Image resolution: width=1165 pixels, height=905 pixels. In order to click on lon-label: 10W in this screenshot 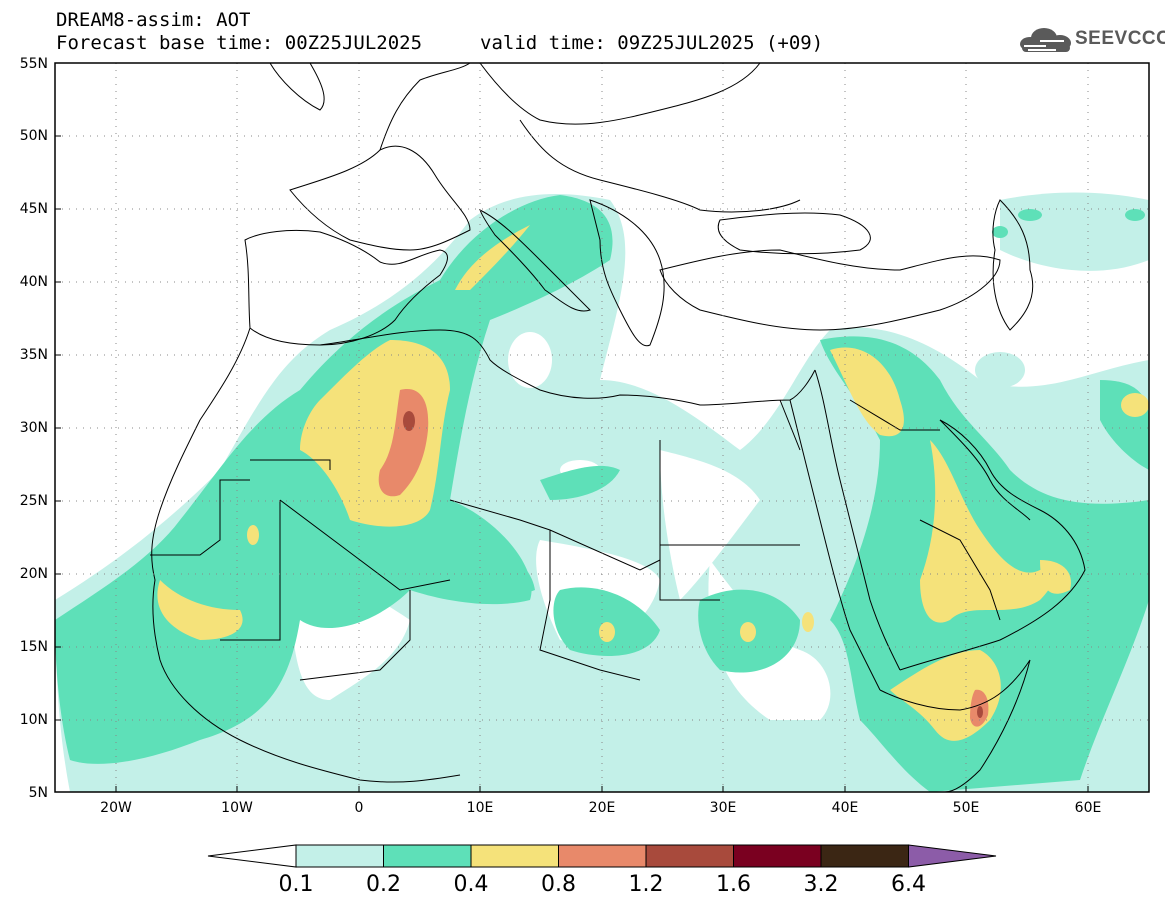, I will do `click(237, 808)`.